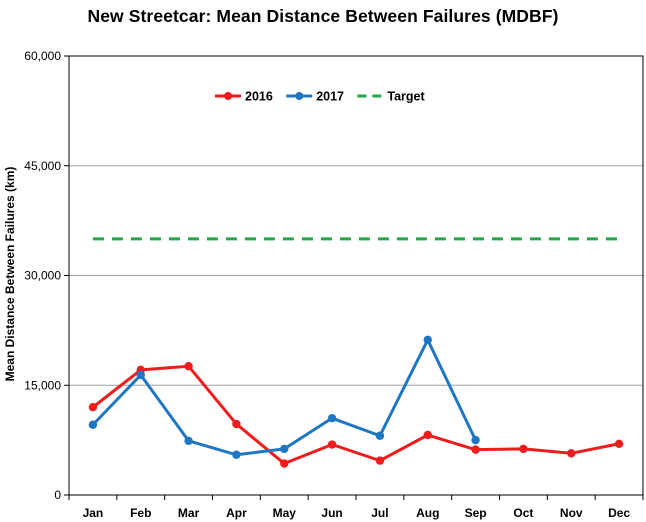  Describe the element at coordinates (427, 513) in the screenshot. I see `x-tick-label: Aug` at that location.